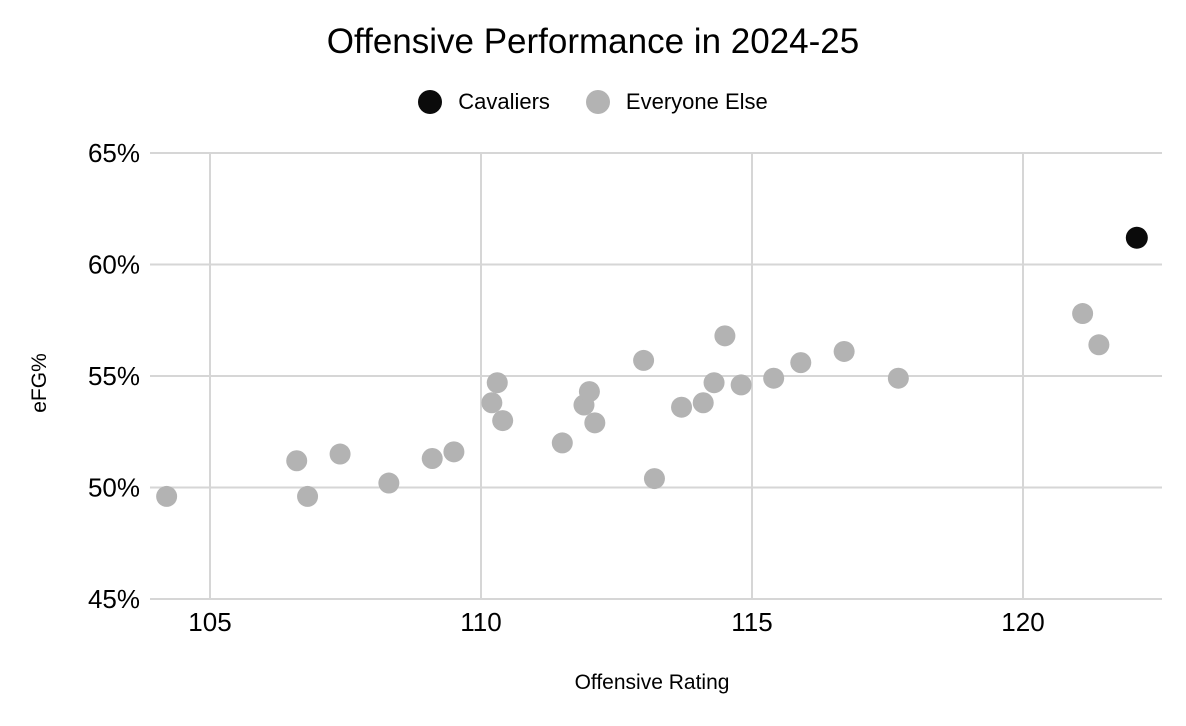 The image size is (1186, 726). I want to click on cavaliers-swatch-icon, so click(430, 102).